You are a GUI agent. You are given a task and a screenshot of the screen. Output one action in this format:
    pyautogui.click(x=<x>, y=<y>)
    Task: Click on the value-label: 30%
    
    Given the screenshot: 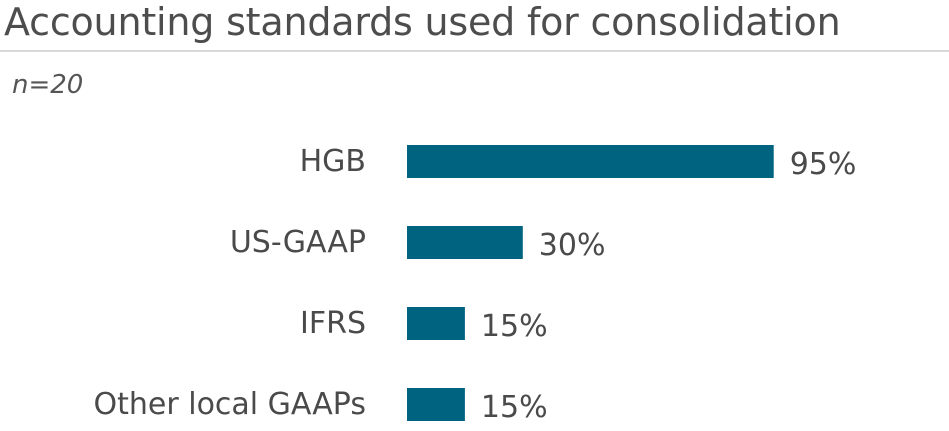 What is the action you would take?
    pyautogui.click(x=572, y=245)
    